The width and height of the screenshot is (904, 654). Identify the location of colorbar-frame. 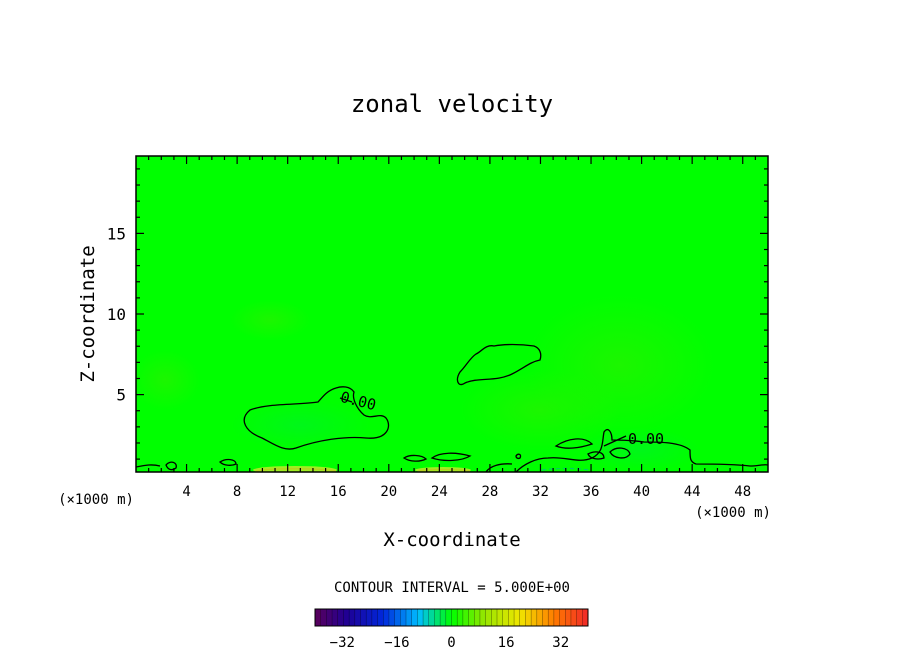
(451, 617).